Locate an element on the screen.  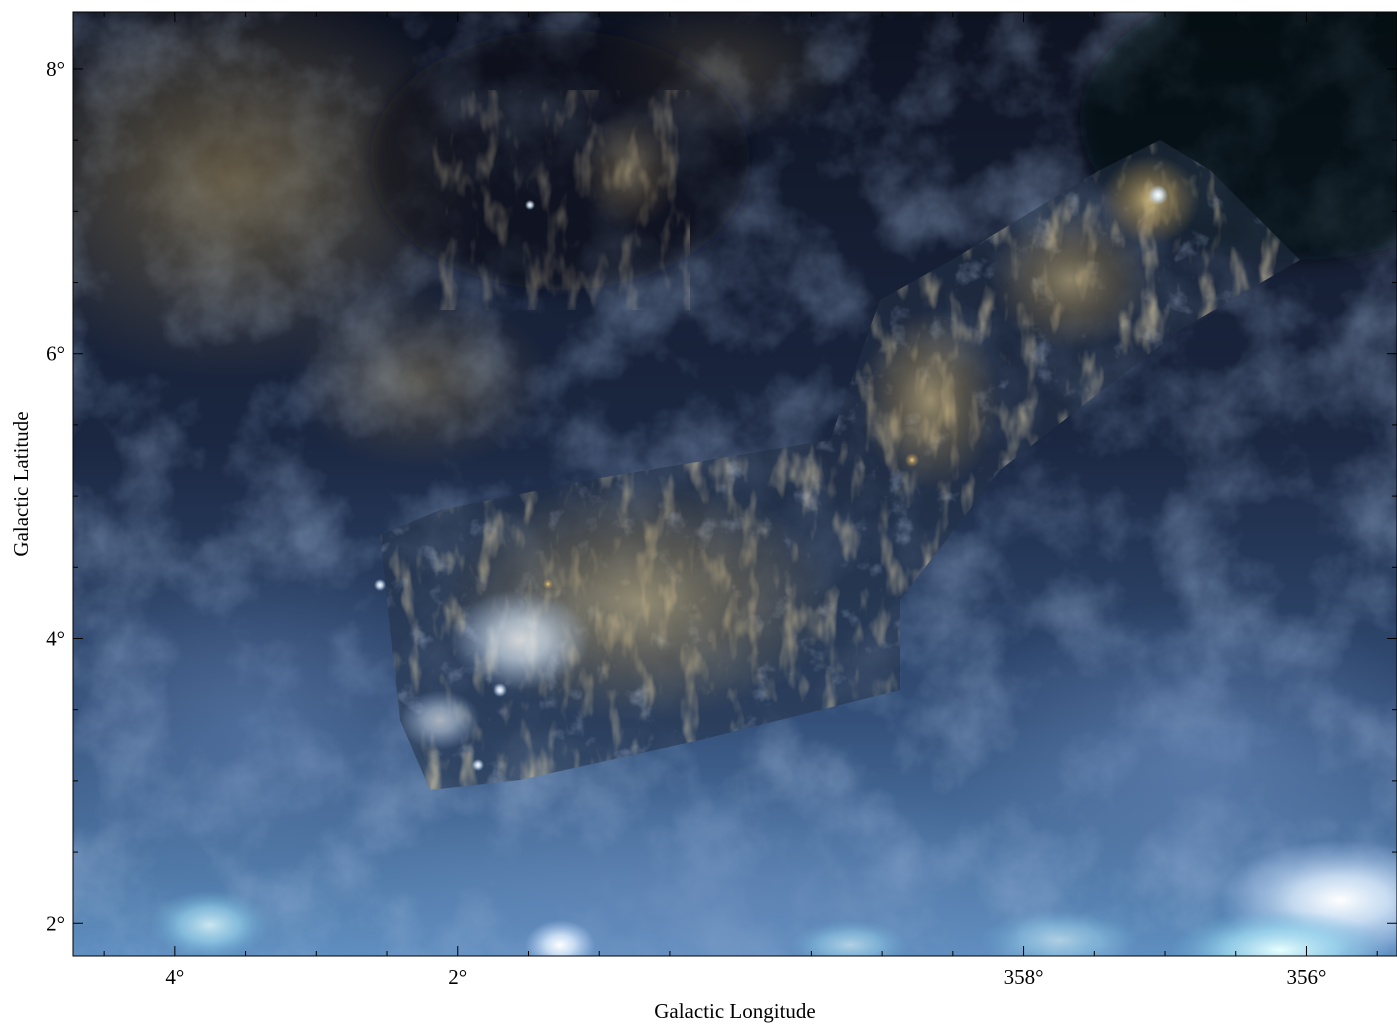
x-tick-label: 4° is located at coordinates (174, 977).